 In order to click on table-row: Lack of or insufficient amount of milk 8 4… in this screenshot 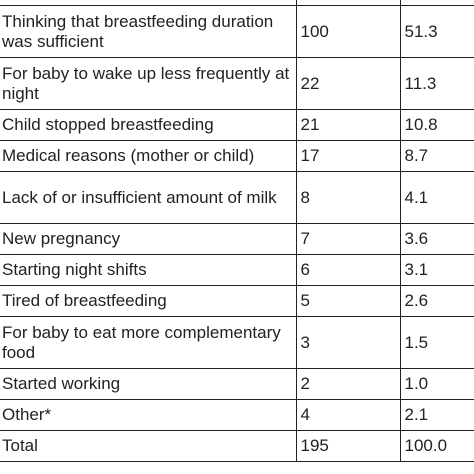, I will do `click(237, 197)`.